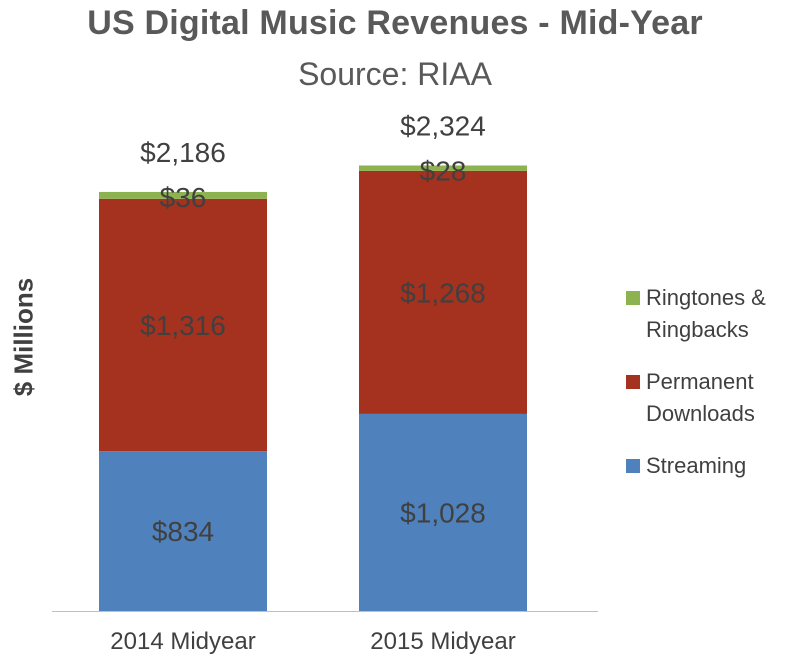  Describe the element at coordinates (697, 329) in the screenshot. I see `legend-label-ringtones-line2: Ringbacks` at that location.